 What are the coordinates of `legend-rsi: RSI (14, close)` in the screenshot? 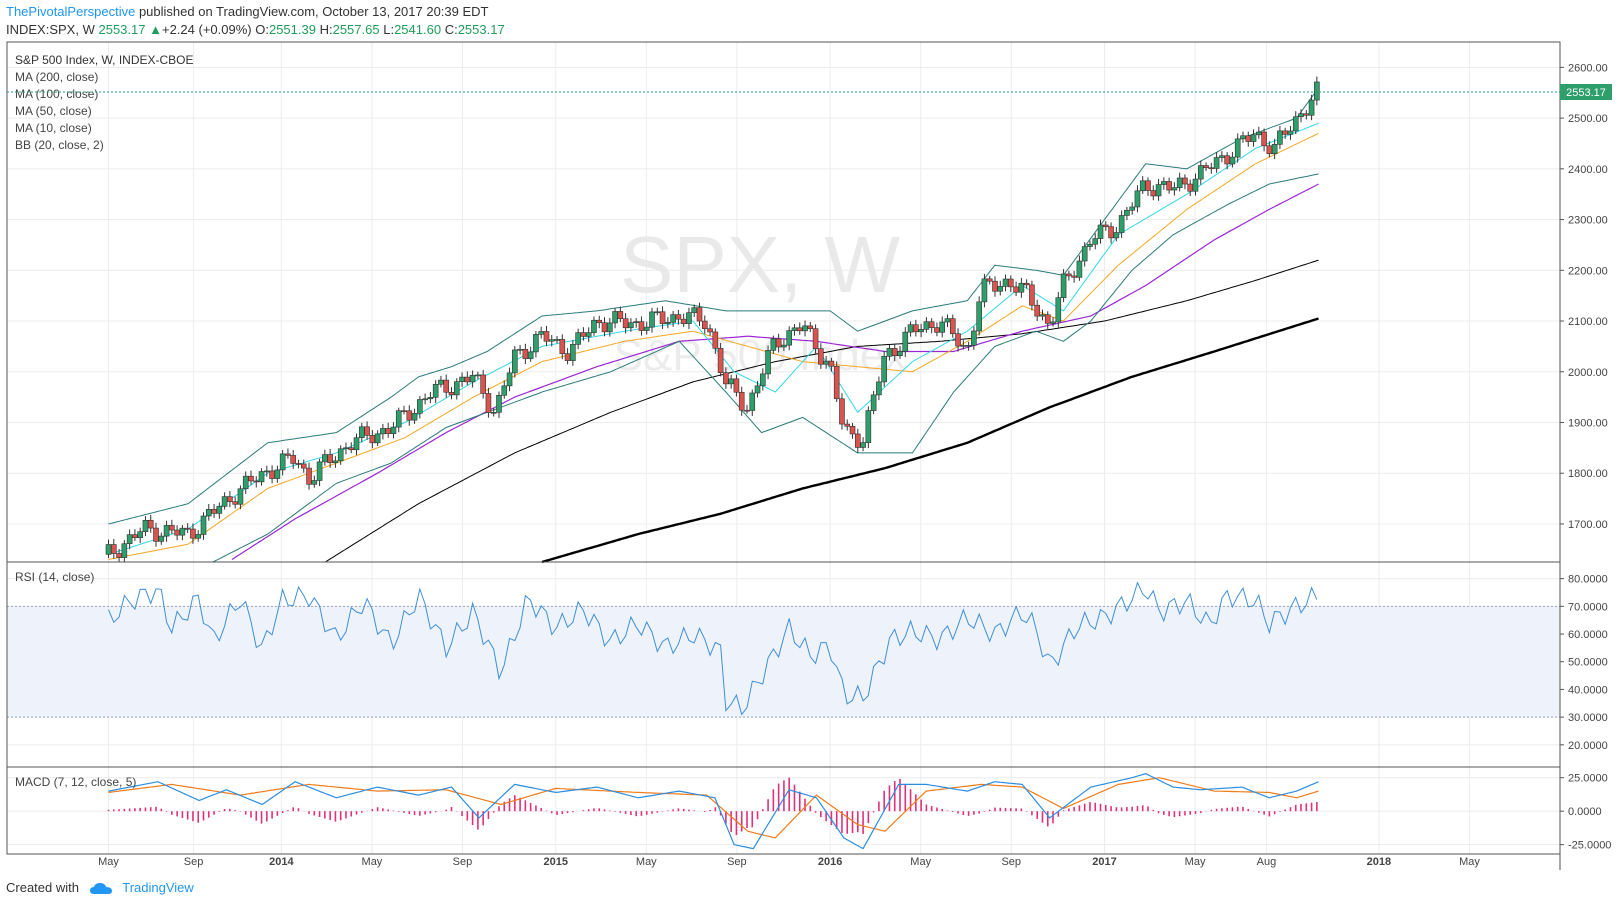 It's located at (54, 577).